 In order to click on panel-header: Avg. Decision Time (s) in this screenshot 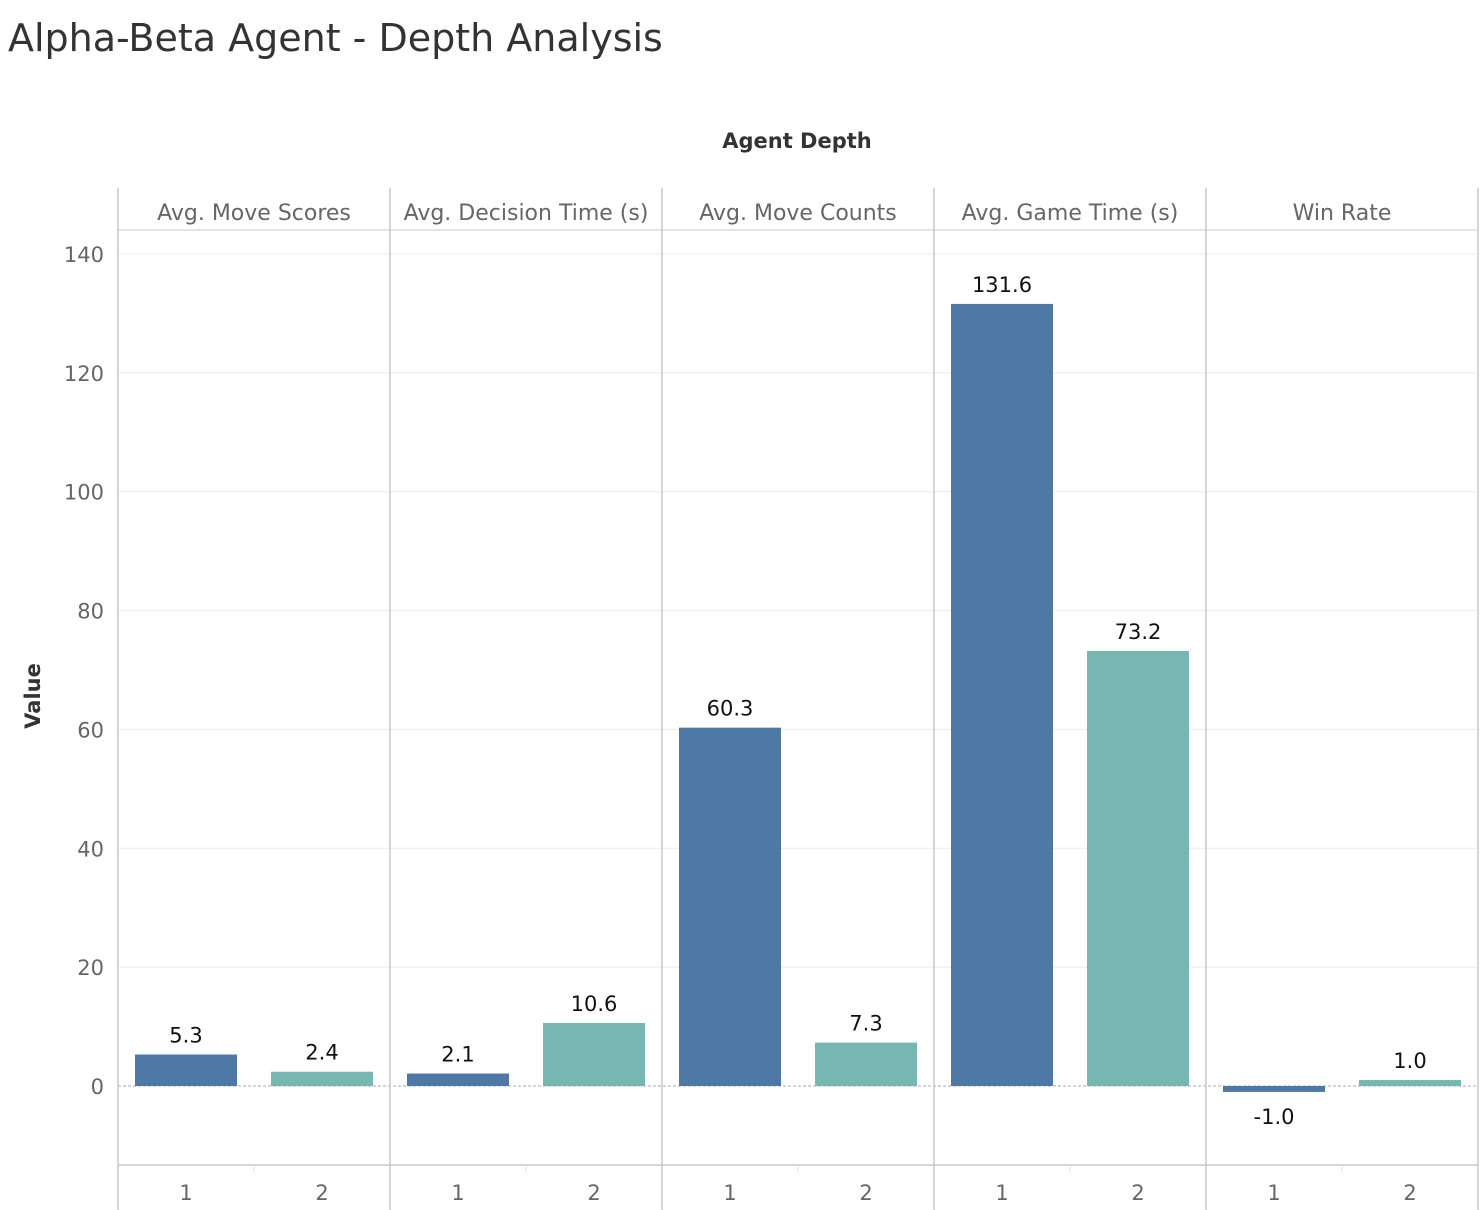, I will do `click(526, 213)`.